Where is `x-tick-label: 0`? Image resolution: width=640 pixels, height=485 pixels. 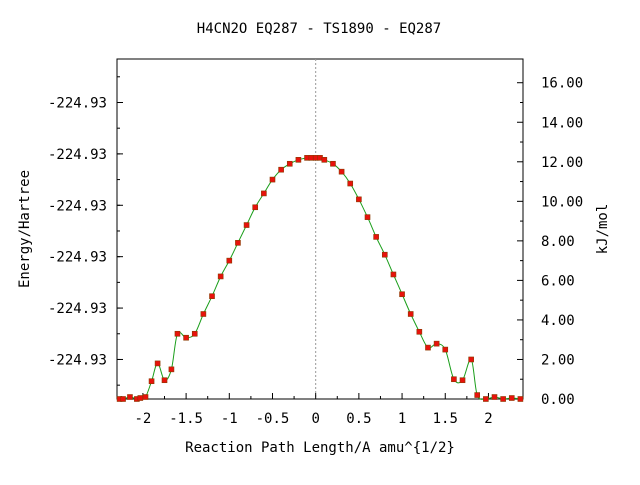
x-tick-label: 0 is located at coordinates (315, 419).